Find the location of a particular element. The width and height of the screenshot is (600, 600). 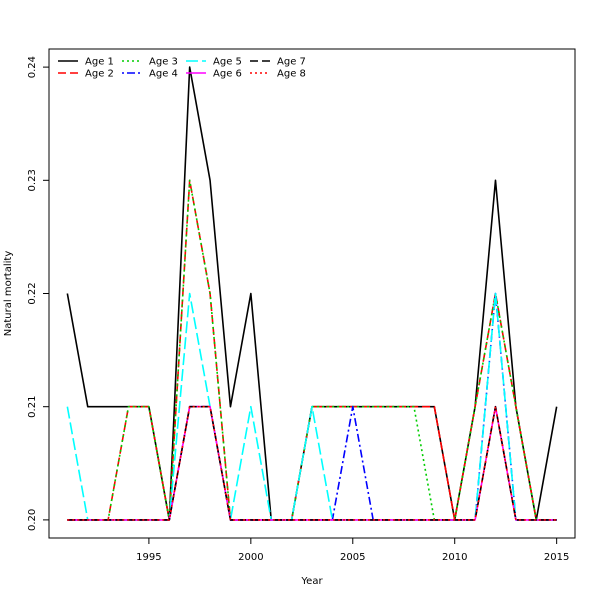

x-axis-label: Year is located at coordinates (311, 581).